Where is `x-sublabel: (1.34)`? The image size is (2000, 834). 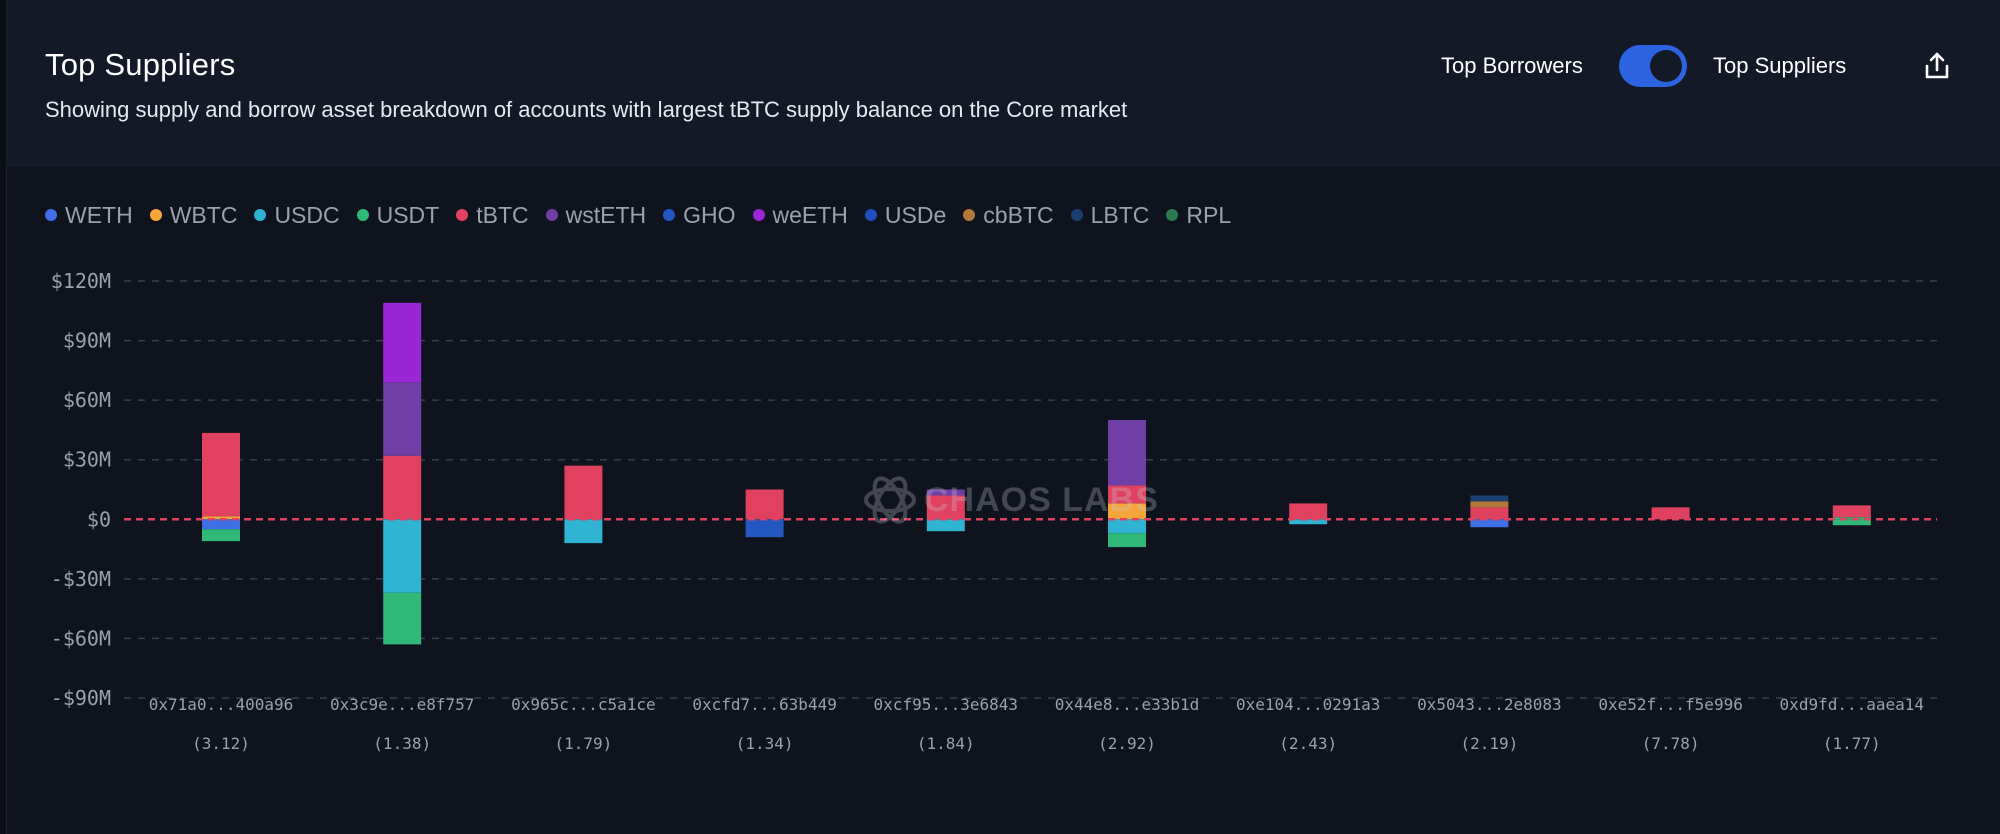 x-sublabel: (1.34) is located at coordinates (765, 743).